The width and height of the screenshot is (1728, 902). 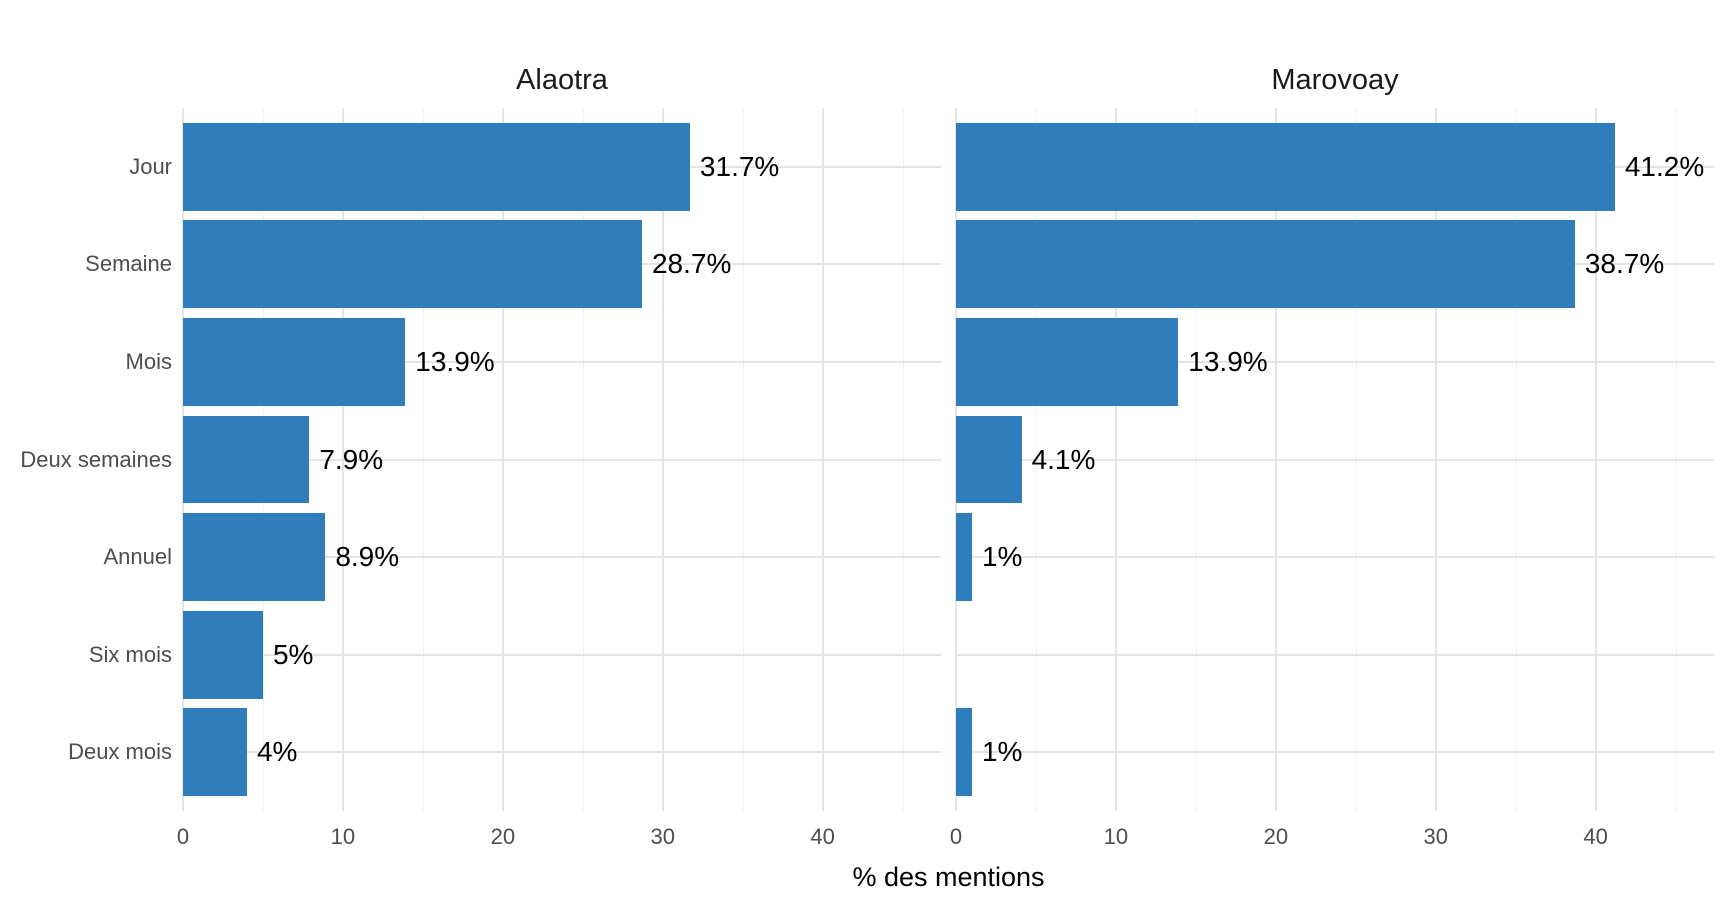 I want to click on x-tick-marovoay-20: 20, so click(x=1276, y=836).